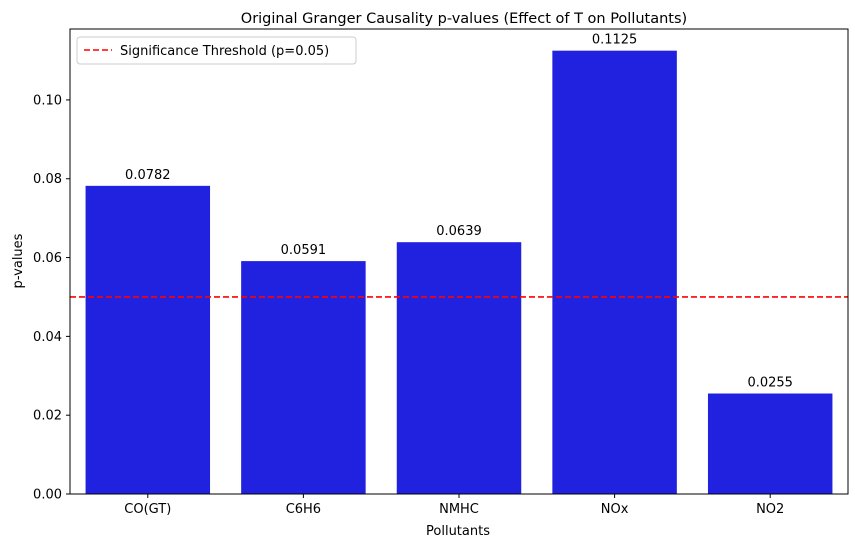 This screenshot has width=855, height=547. I want to click on x-tick-label-0: CO(GT), so click(147, 509).